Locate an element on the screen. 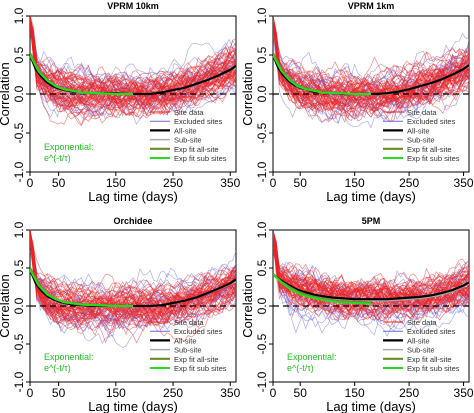 The height and width of the screenshot is (413, 474). series-all-site is located at coordinates (371, 287).